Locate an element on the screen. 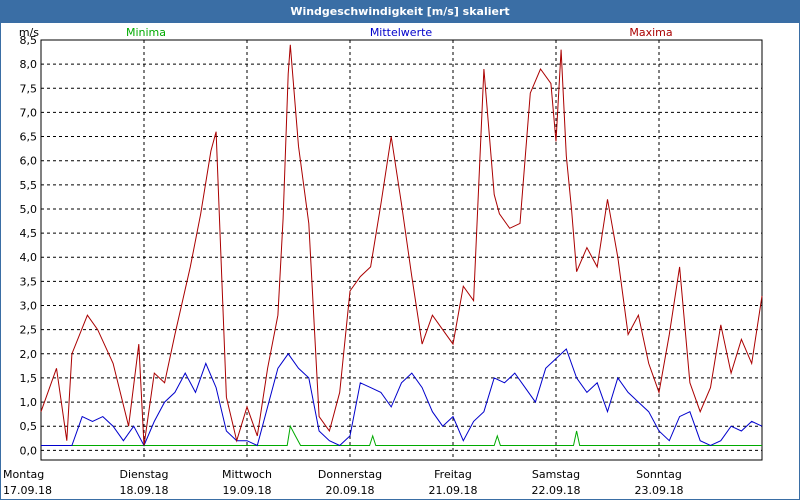  x-tick-date: 20.09.18 is located at coordinates (350, 490).